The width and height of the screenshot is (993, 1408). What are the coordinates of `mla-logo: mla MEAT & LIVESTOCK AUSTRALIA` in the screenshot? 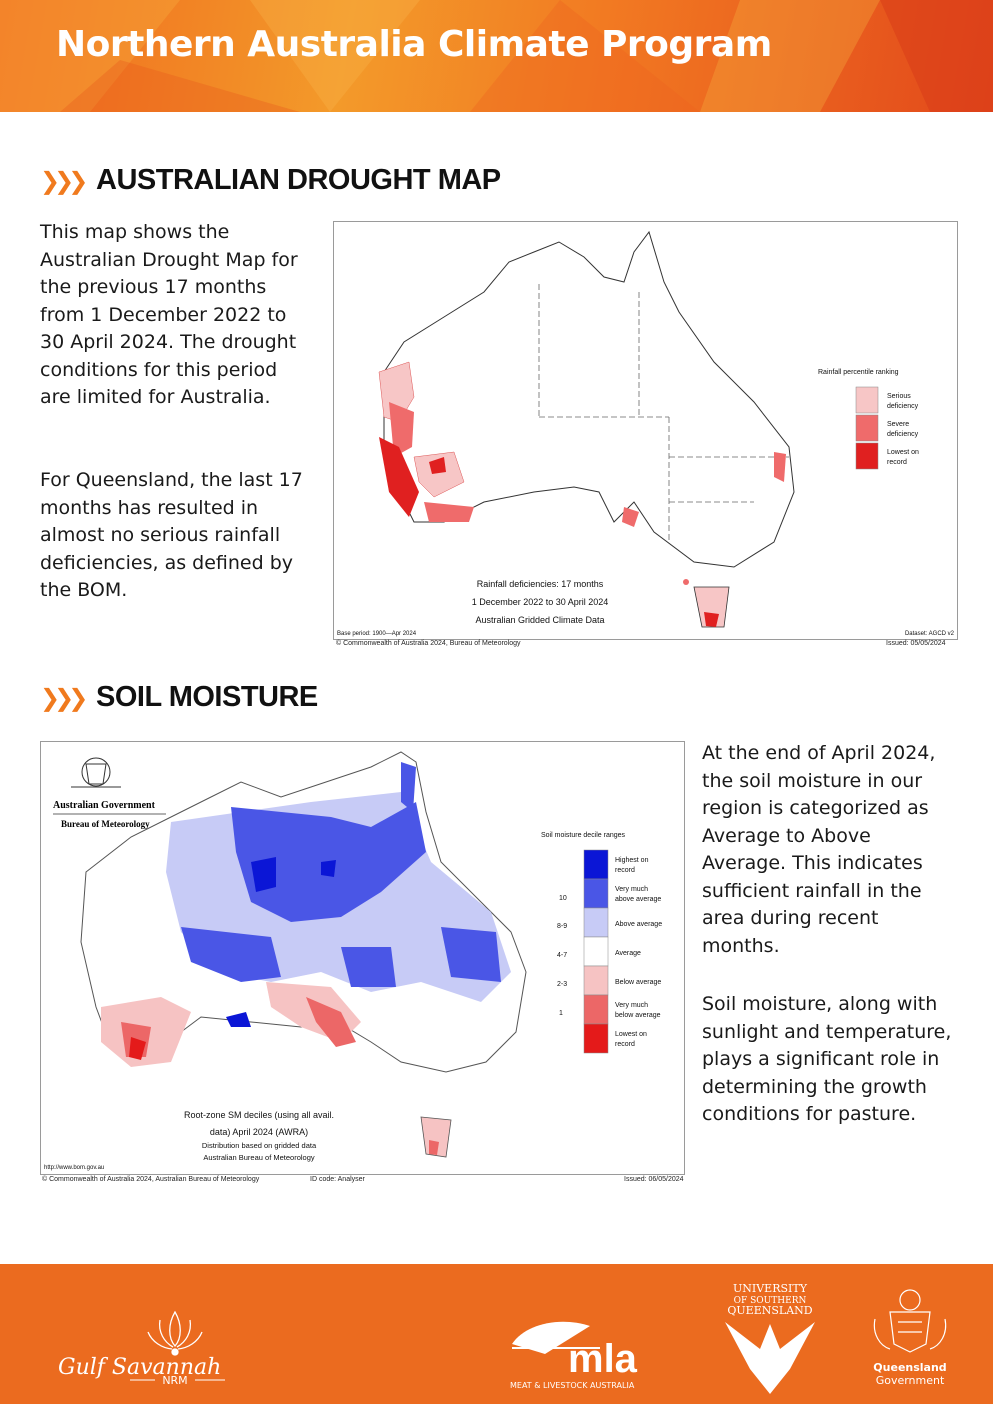 It's located at (574, 1355).